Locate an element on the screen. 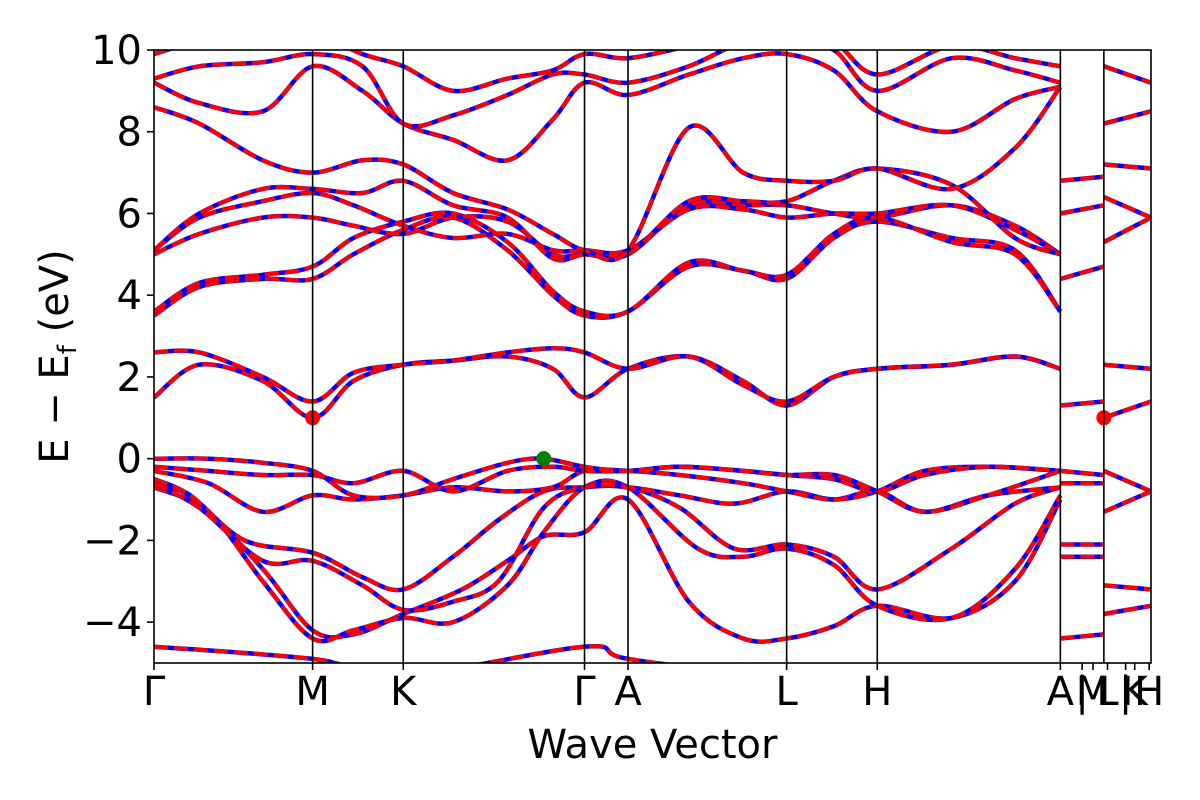  x-tick-label-1: M is located at coordinates (312, 692).